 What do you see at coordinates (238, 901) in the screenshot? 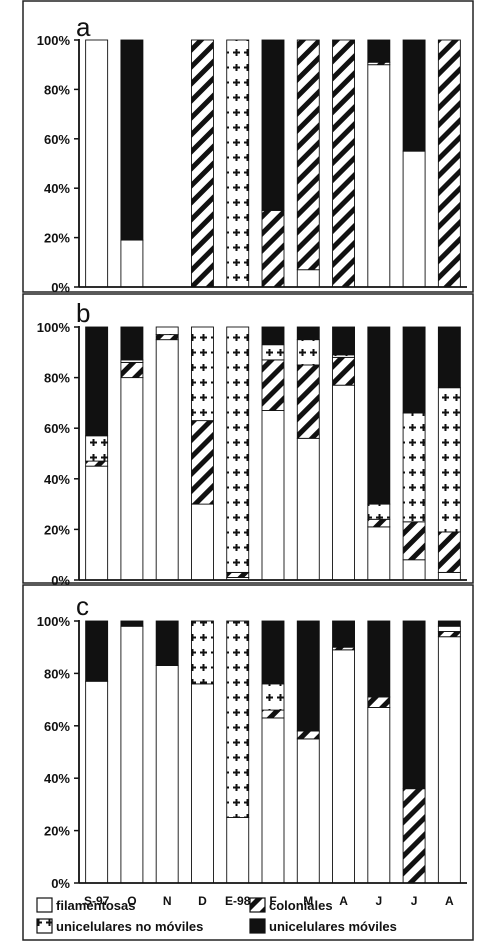
I see `x-tick-label: E-98` at bounding box center [238, 901].